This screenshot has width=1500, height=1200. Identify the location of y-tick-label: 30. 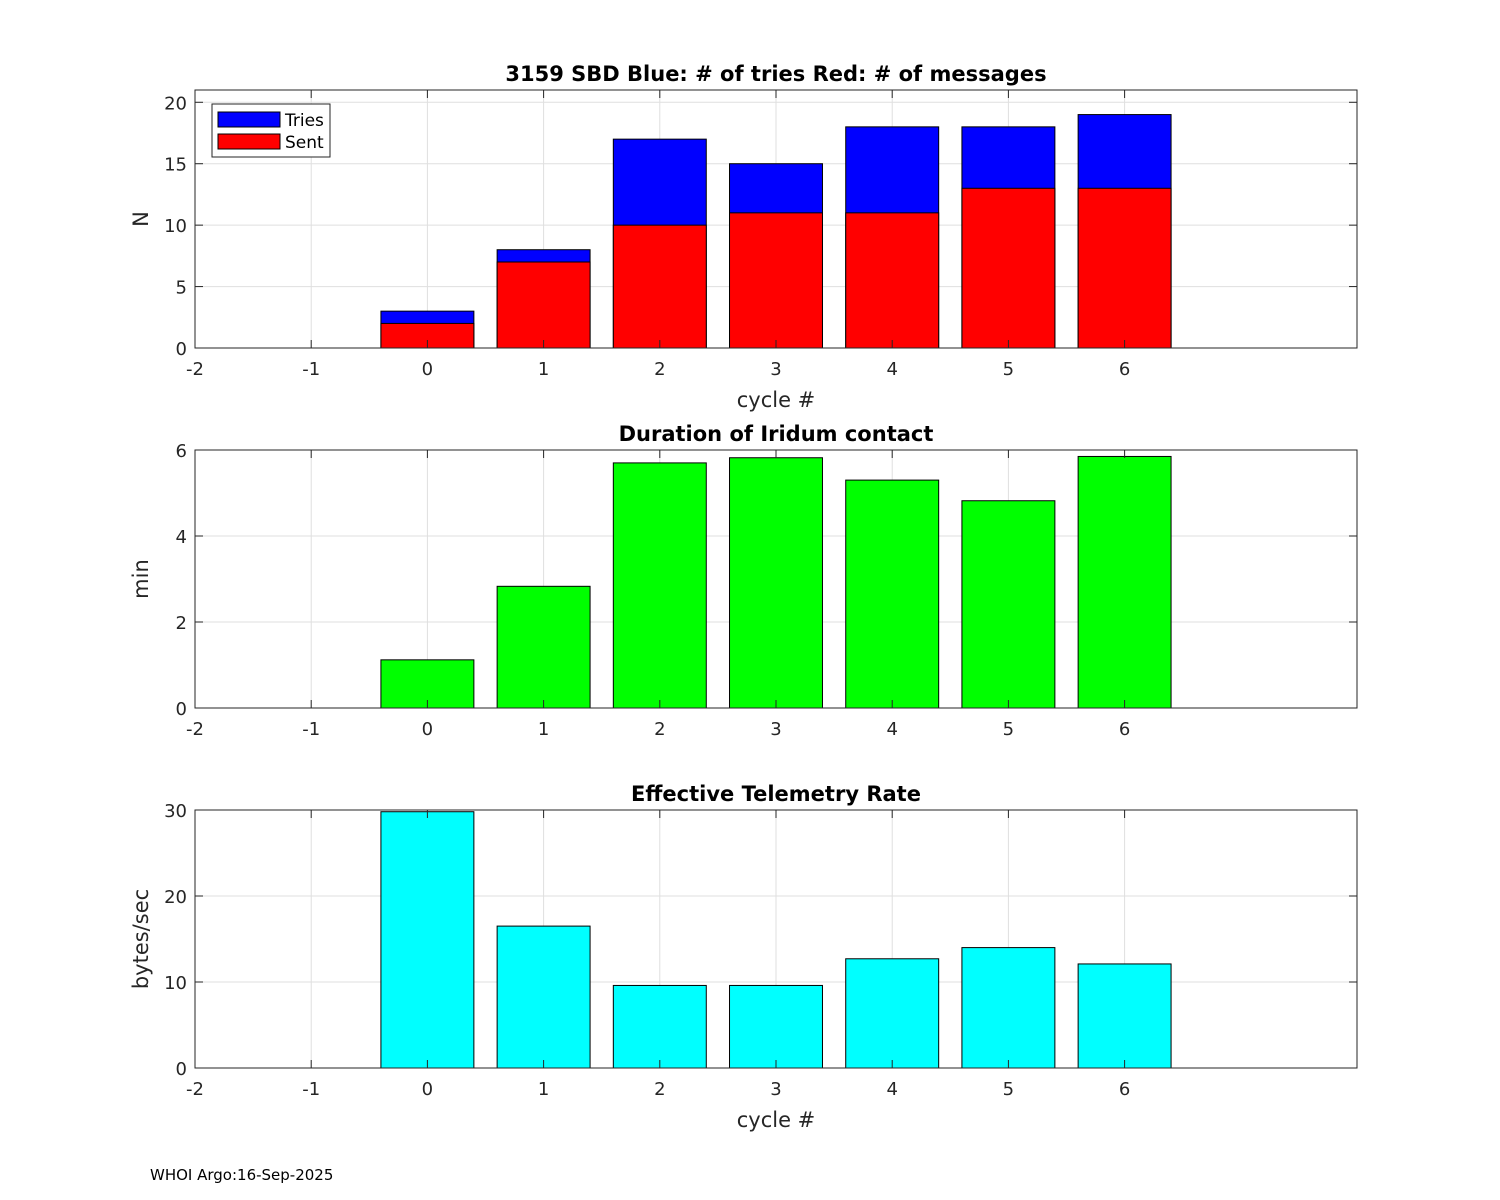
(175, 811).